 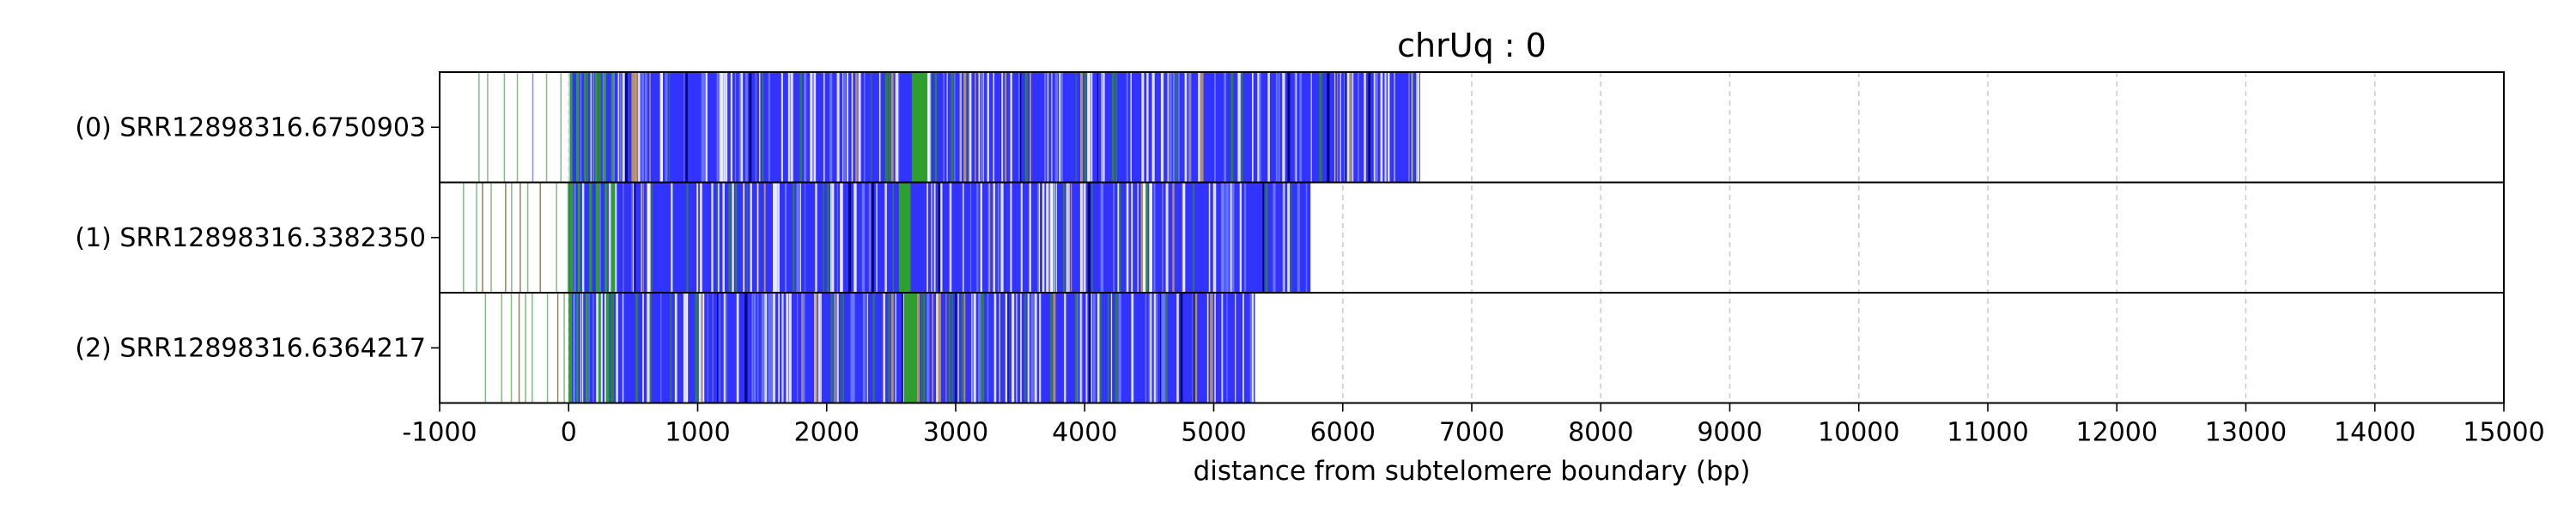 I want to click on x-tick-label-12: 11000, so click(x=1988, y=433).